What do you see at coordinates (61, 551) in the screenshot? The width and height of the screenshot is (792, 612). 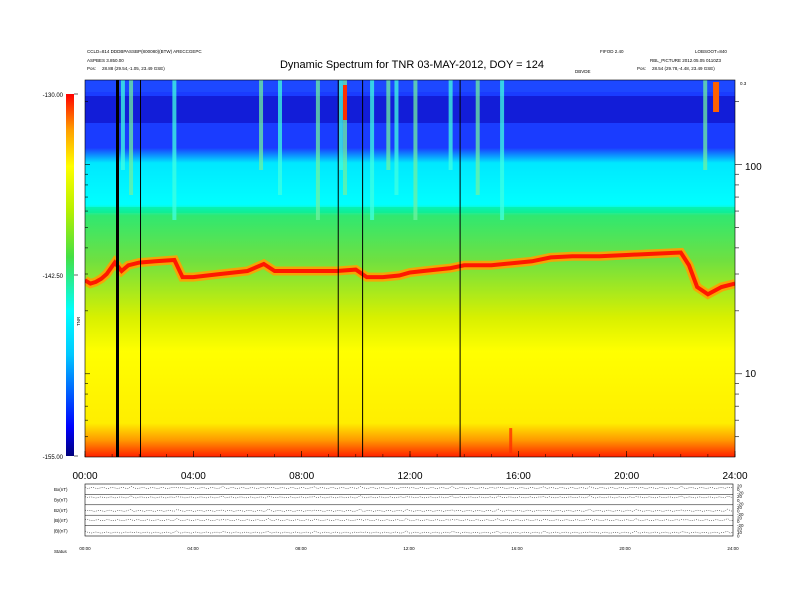 I see `panel-footer-label: Status` at bounding box center [61, 551].